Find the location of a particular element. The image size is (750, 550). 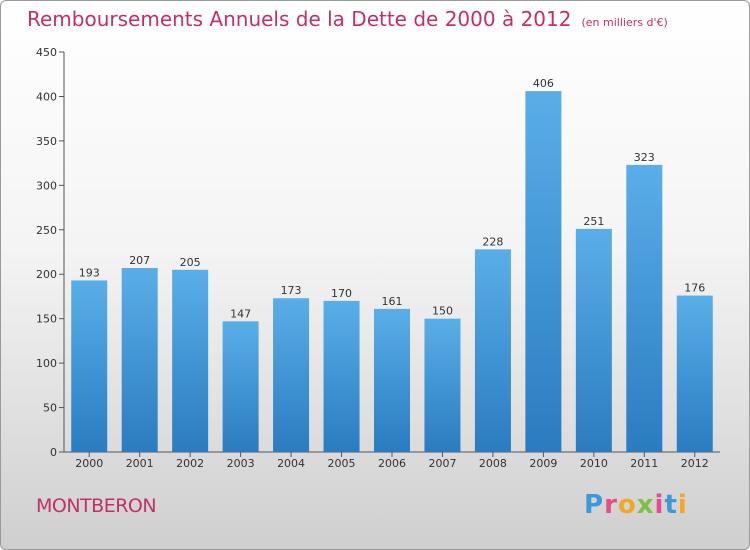

y-tick-label: 250 is located at coordinates (46, 230).